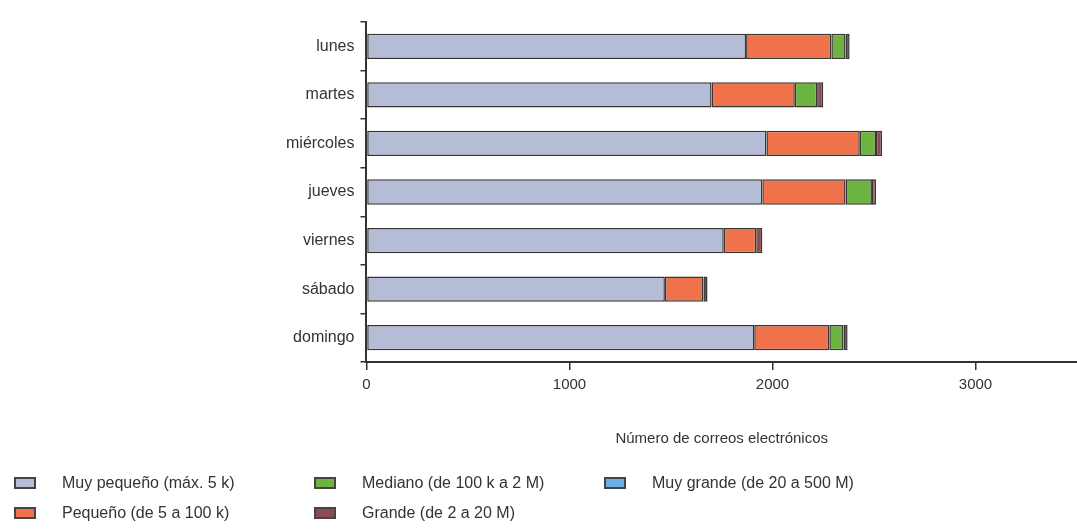 The height and width of the screenshot is (529, 1077). Describe the element at coordinates (722, 438) in the screenshot. I see `x-axis-title: Número de correos electrónicos` at that location.